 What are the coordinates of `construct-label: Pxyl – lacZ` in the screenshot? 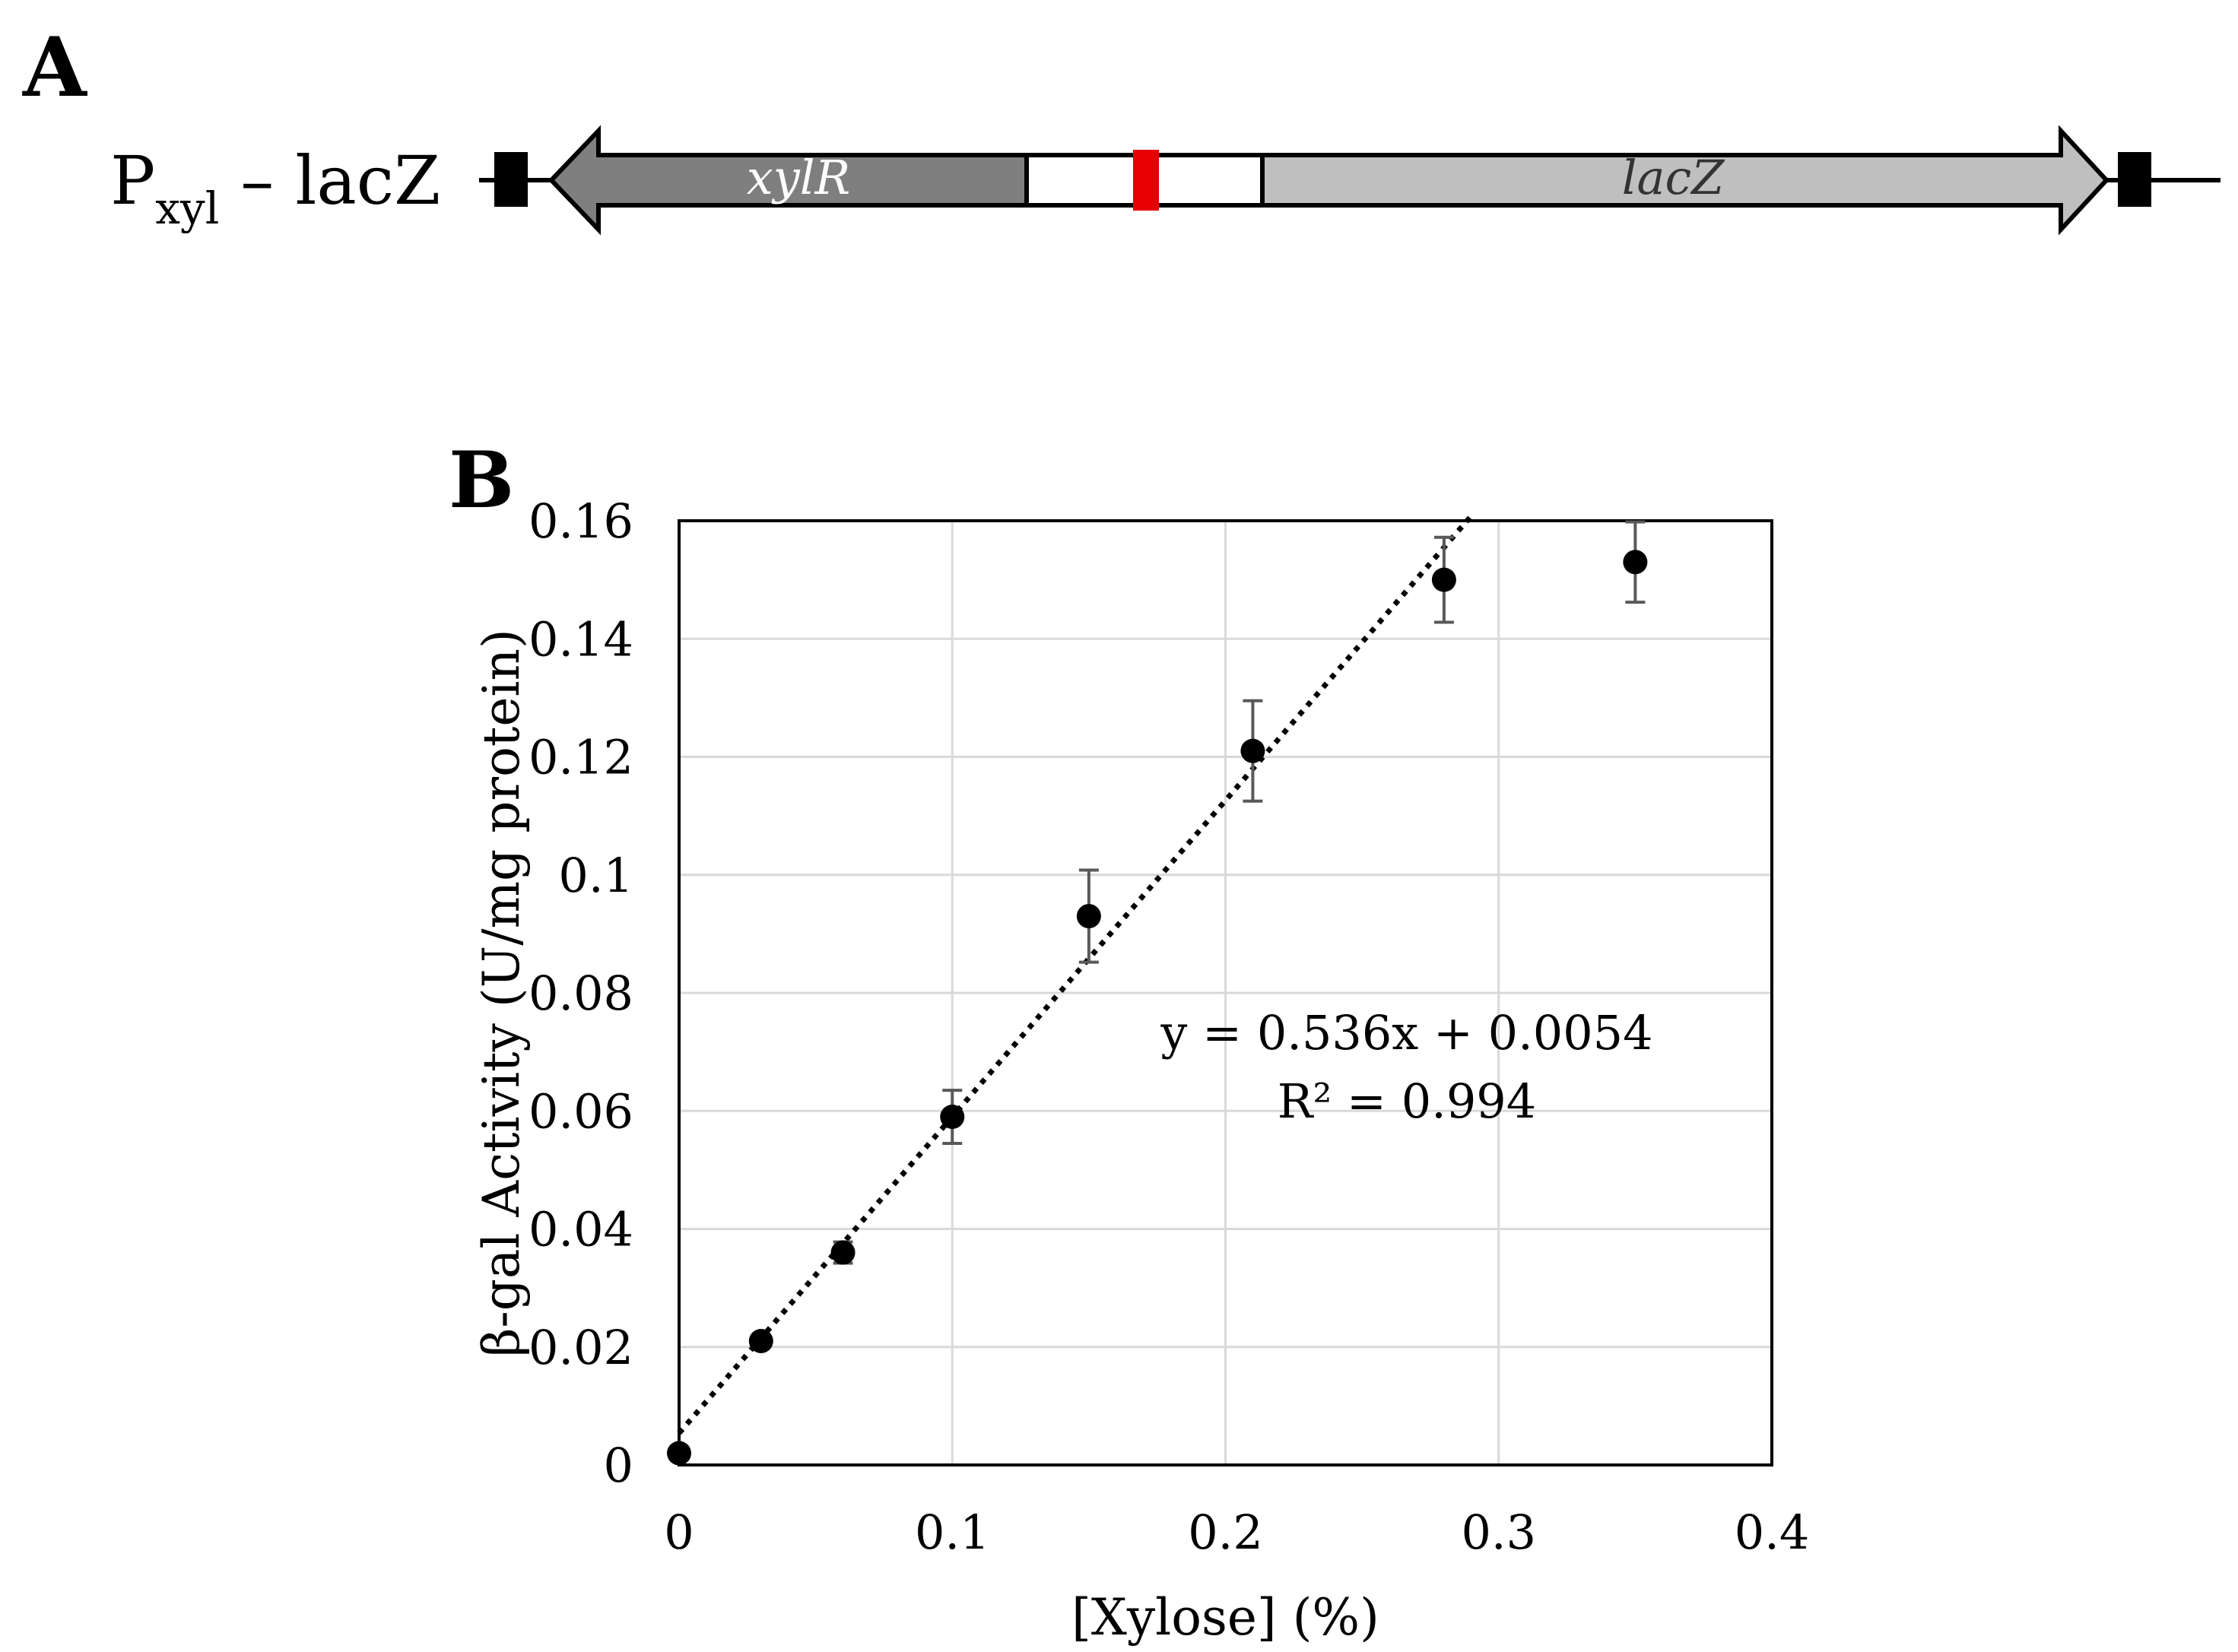 It's located at (275, 187).